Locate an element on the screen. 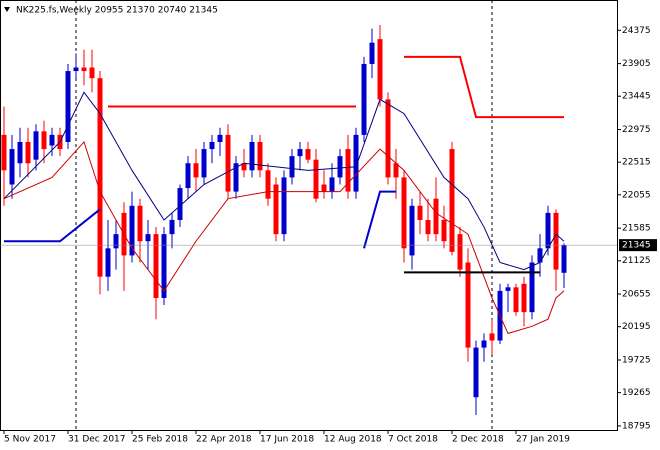 The width and height of the screenshot is (660, 450). price-tag-label: 21345 is located at coordinates (636, 246).